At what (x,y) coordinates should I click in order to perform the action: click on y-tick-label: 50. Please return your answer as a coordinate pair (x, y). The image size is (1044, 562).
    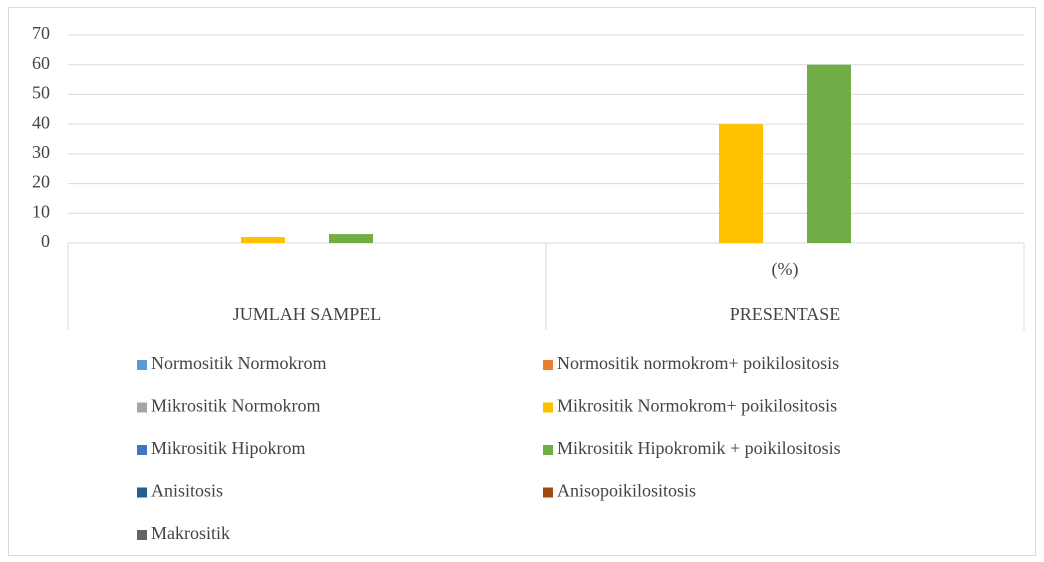
    Looking at the image, I should click on (41, 93).